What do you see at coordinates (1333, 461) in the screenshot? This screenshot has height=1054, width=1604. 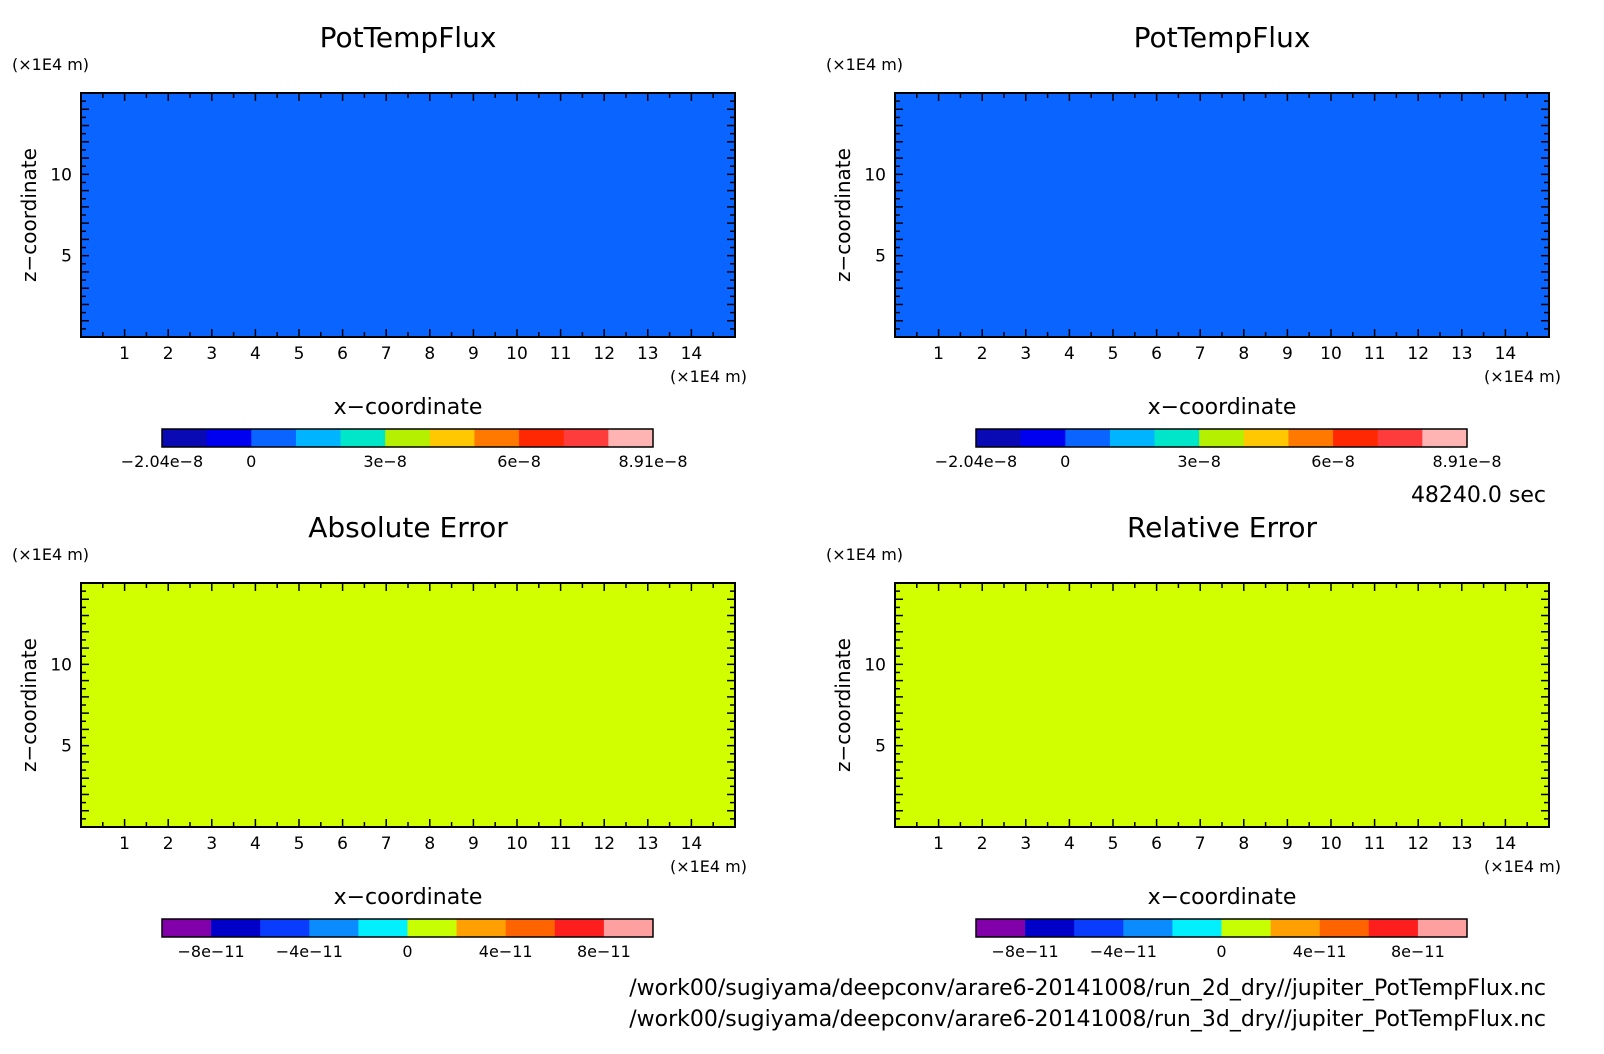 I see `colorbar-tick-label: 6e−8` at bounding box center [1333, 461].